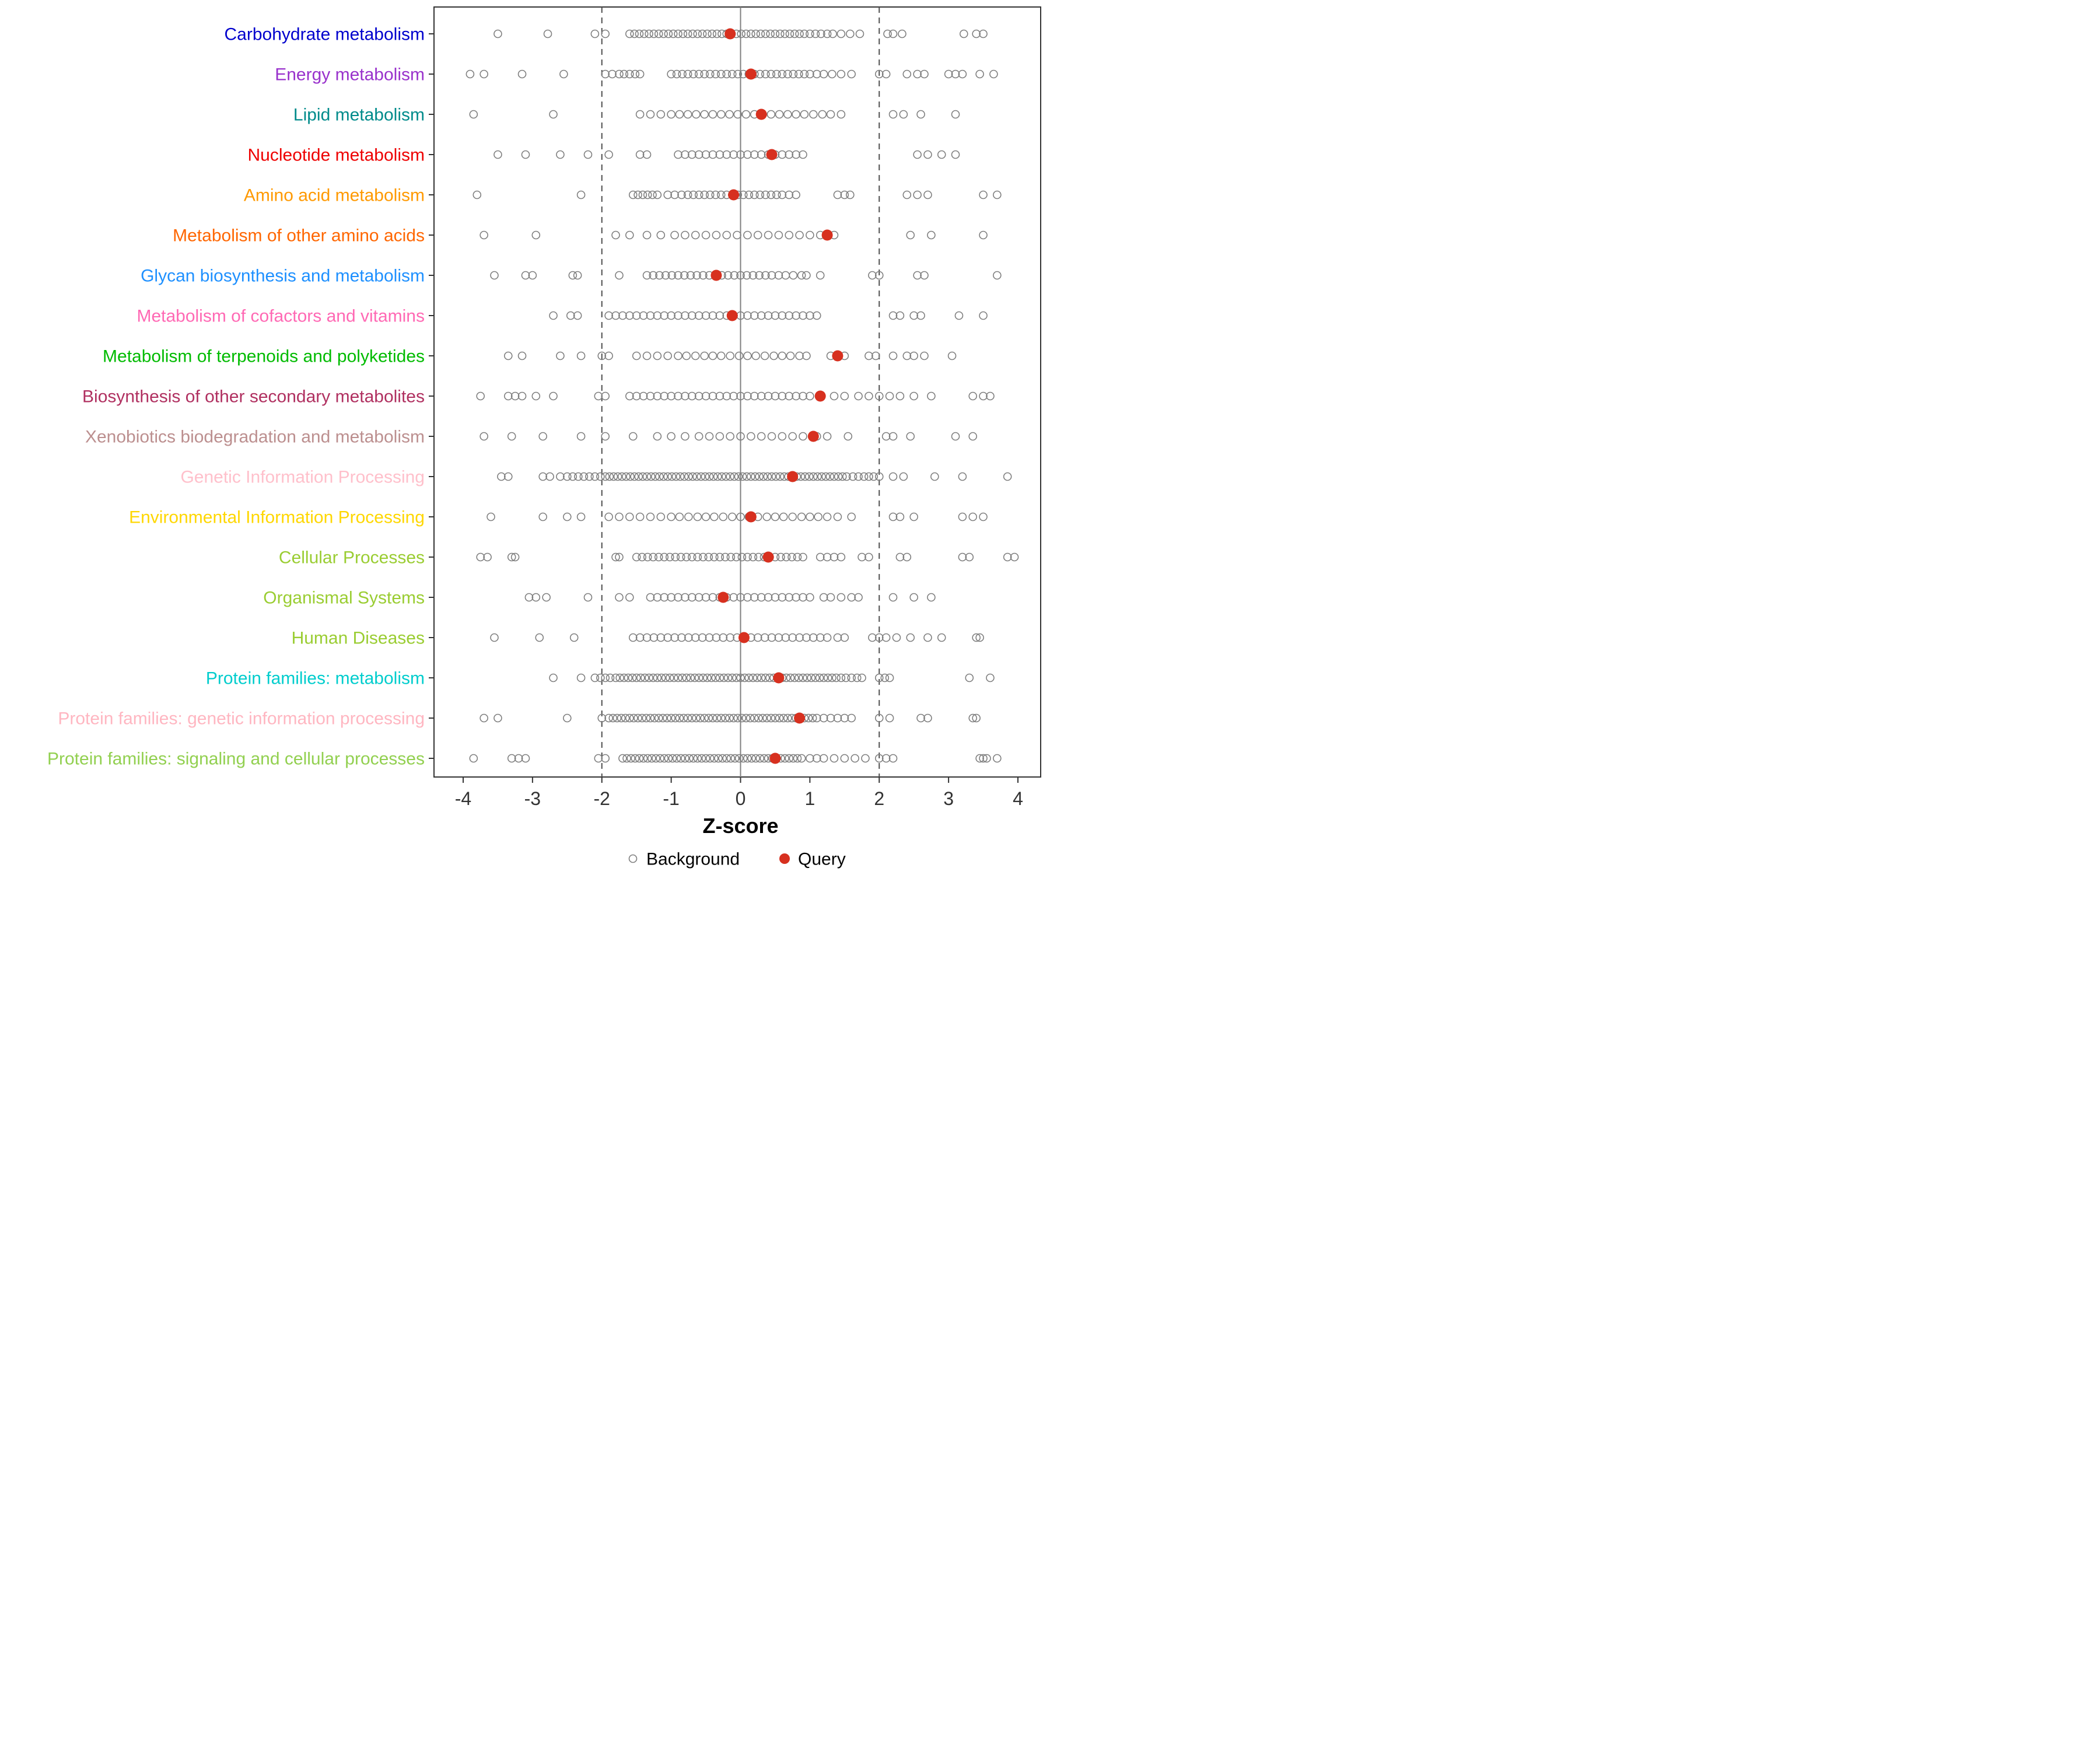  What do you see at coordinates (463, 799) in the screenshot?
I see `x-tick-label: -4` at bounding box center [463, 799].